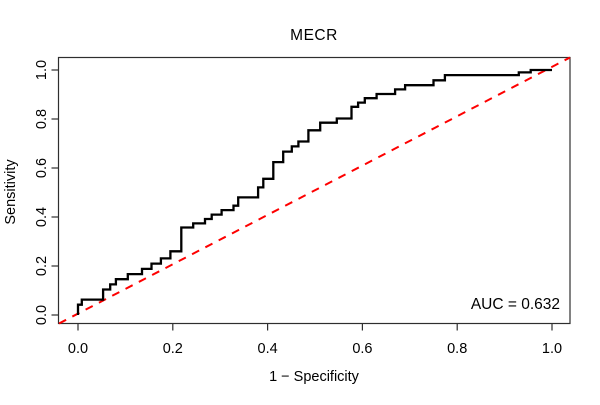  What do you see at coordinates (457, 349) in the screenshot?
I see `x-axis-tick-label: 0.8` at bounding box center [457, 349].